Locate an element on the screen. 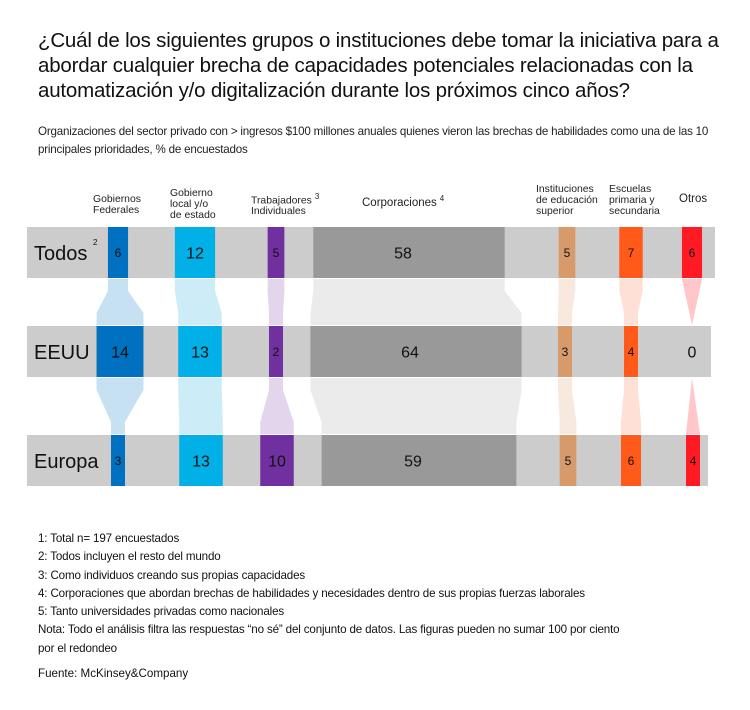 The image size is (750, 710). bar-otros-todos is located at coordinates (692, 252).